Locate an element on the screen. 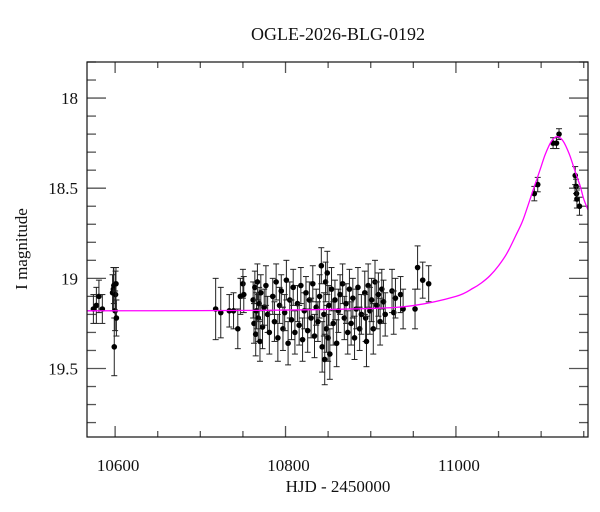 This screenshot has height=512, width=600. y-axis-label: I magnitude is located at coordinates (21, 249).